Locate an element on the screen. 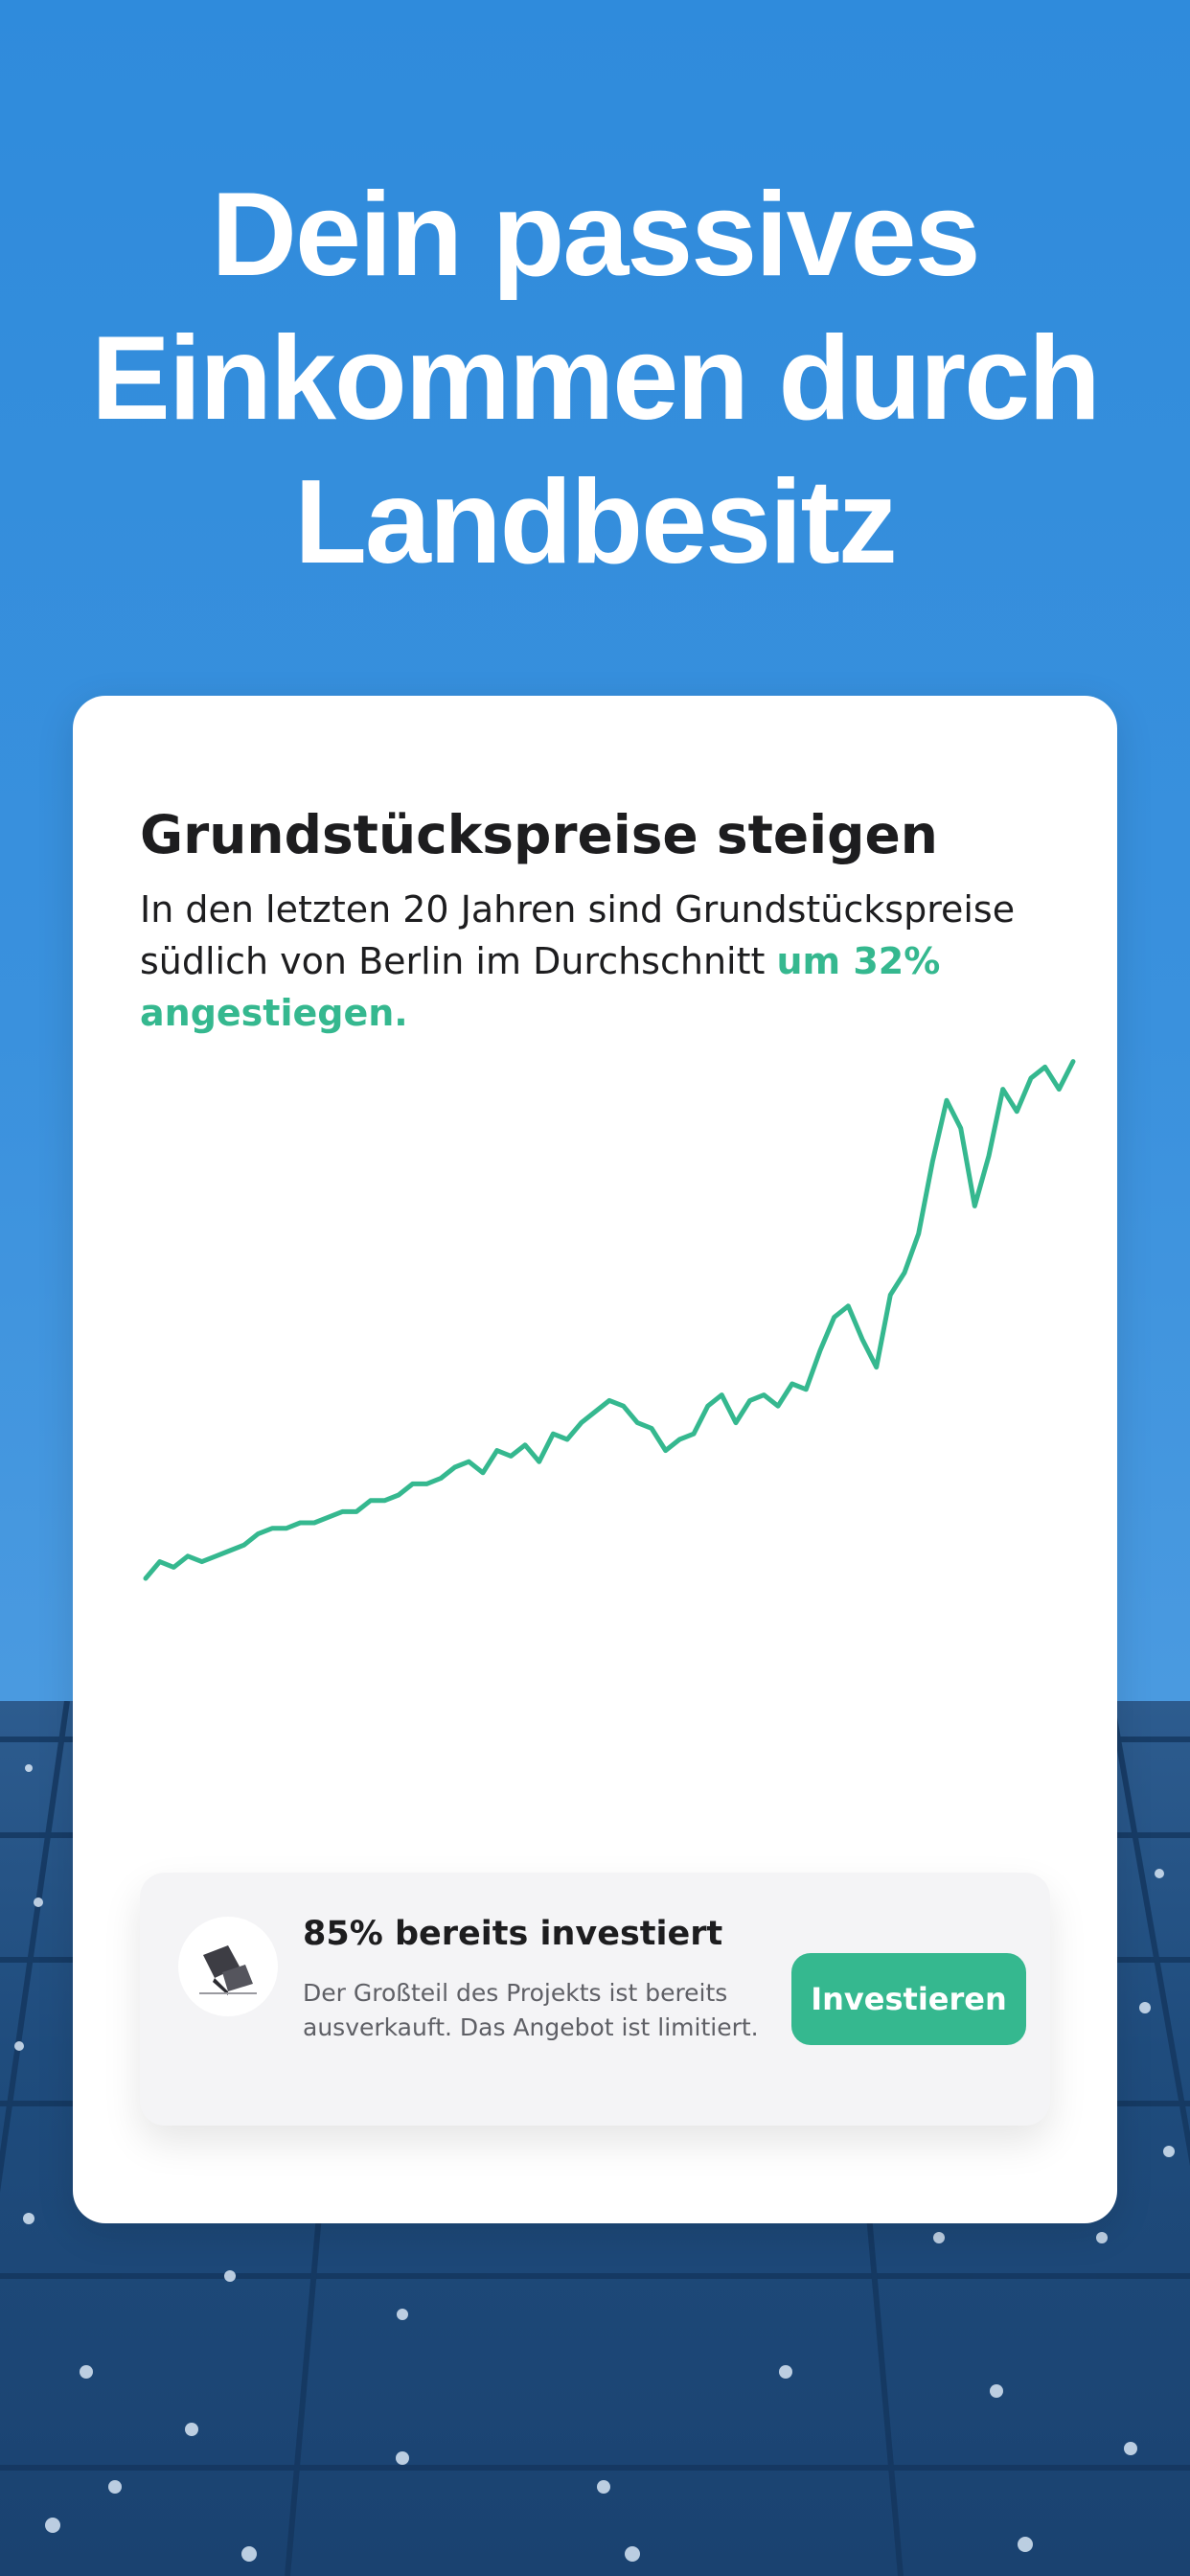 Image resolution: width=1190 pixels, height=2576 pixels. card-description-accent: um 32% angestiegen. is located at coordinates (541, 987).